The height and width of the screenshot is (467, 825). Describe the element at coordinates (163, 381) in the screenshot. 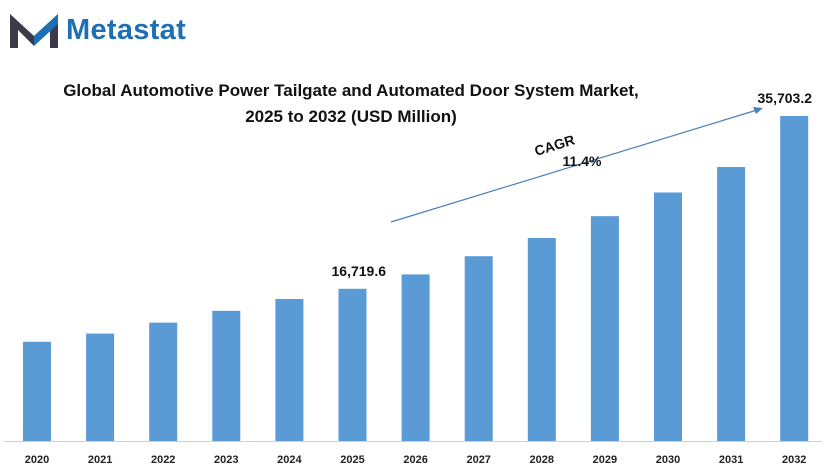

I see `bar-2022` at that location.